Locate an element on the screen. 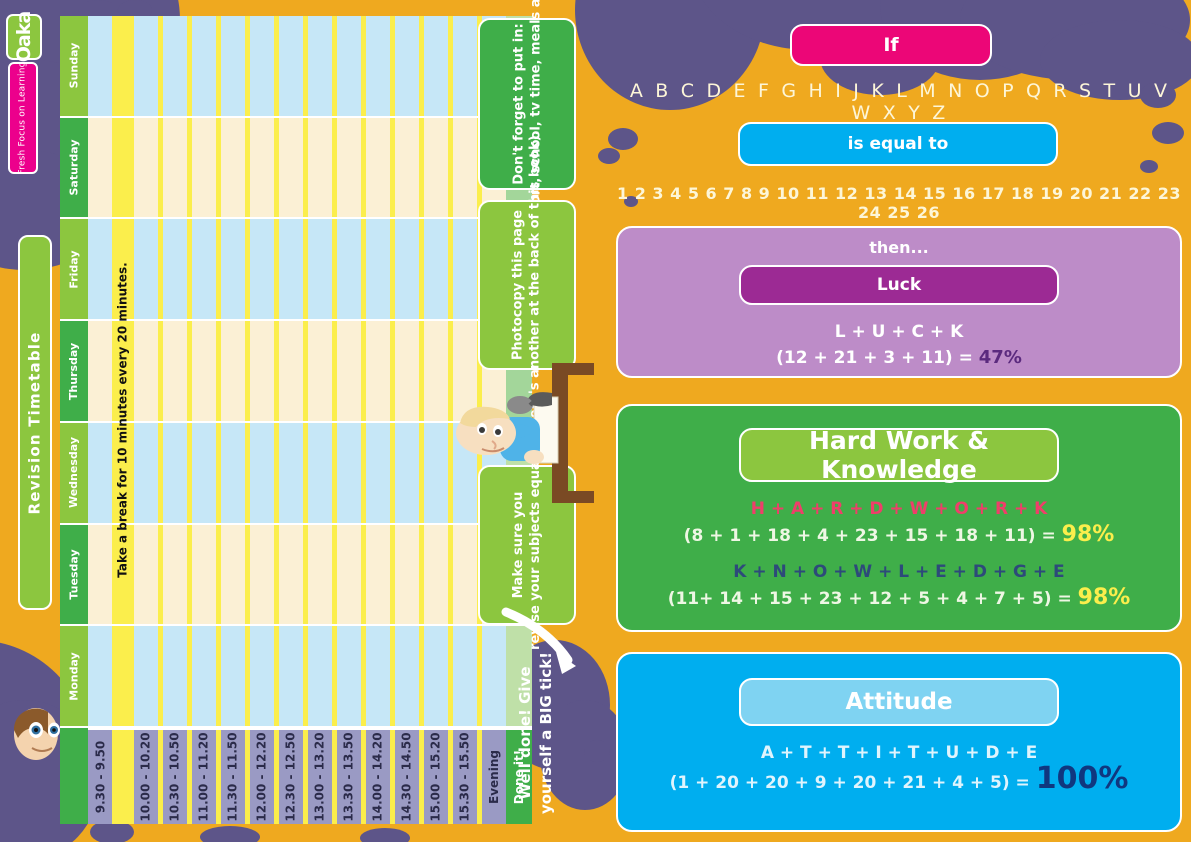  timetable-slot-column: 14.30 - 14.50 is located at coordinates (407, 420).